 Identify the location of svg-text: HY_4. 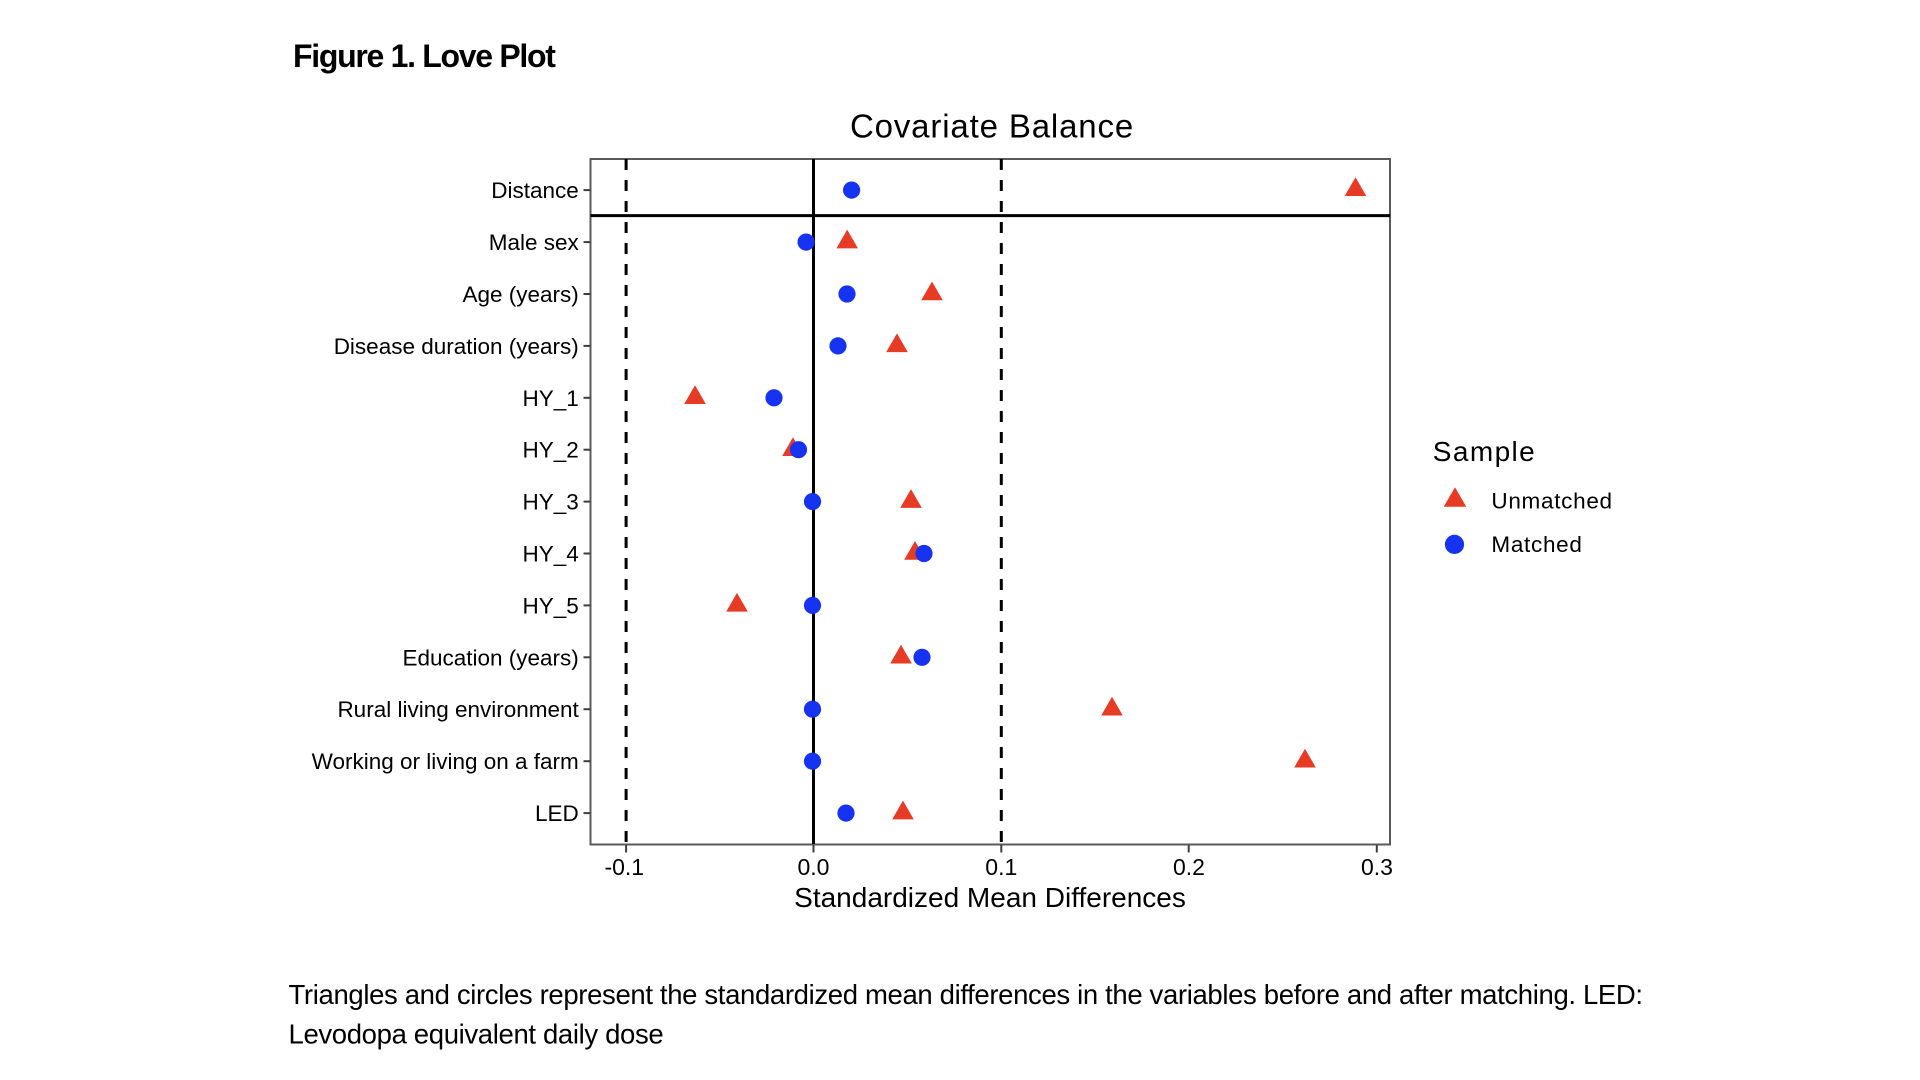
(551, 554).